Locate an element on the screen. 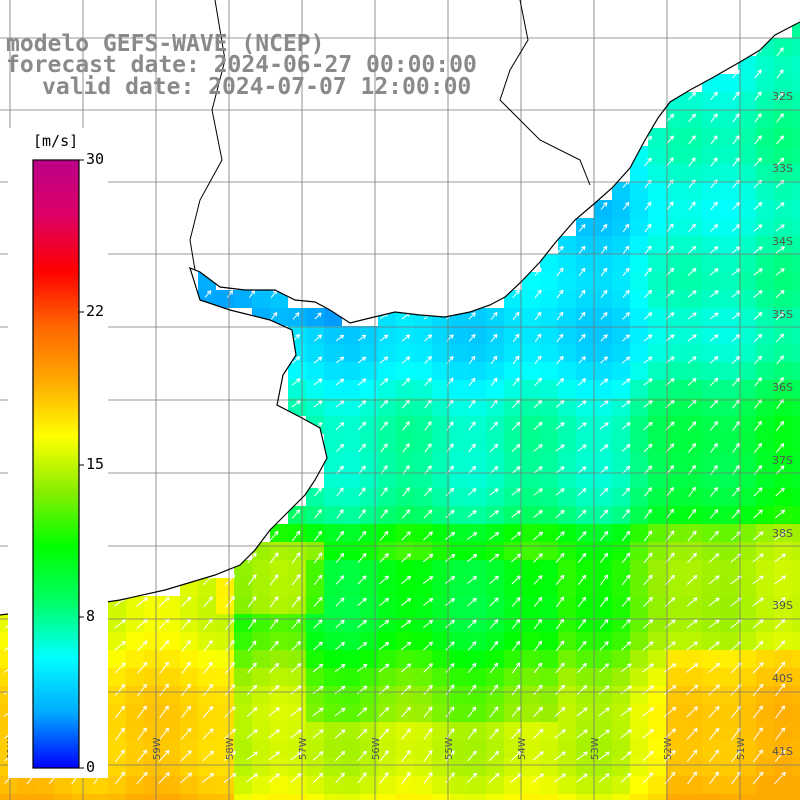 The width and height of the screenshot is (800, 800). latitude-label: 33S is located at coordinates (782, 168).